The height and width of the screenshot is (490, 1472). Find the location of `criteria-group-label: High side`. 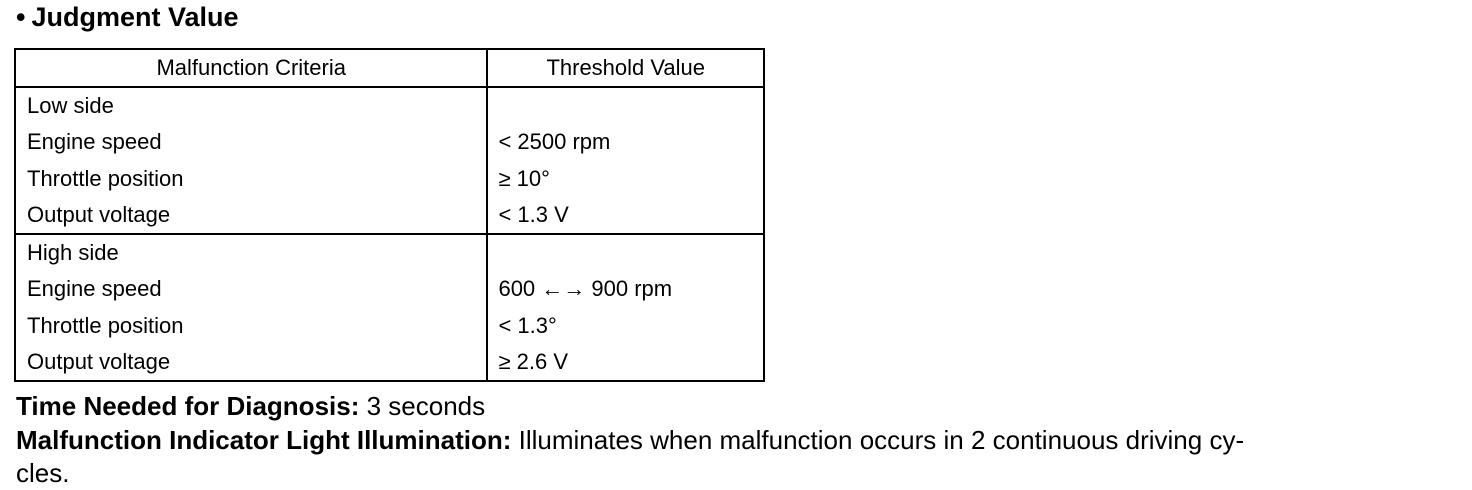

criteria-group-label: High side is located at coordinates (73, 252).